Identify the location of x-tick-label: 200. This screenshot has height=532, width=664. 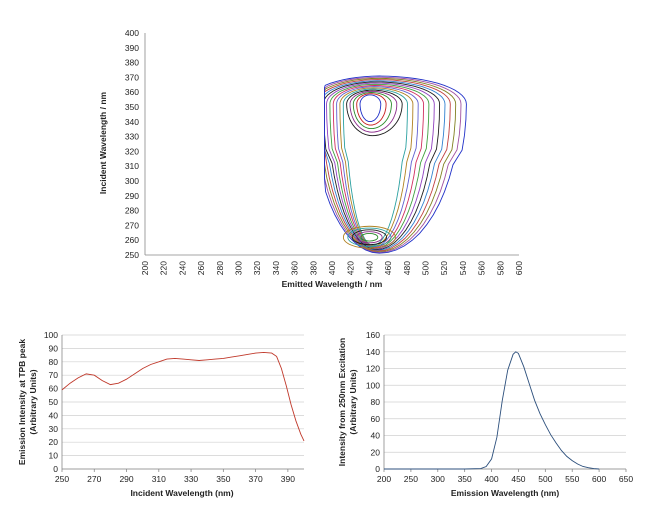
(384, 479).